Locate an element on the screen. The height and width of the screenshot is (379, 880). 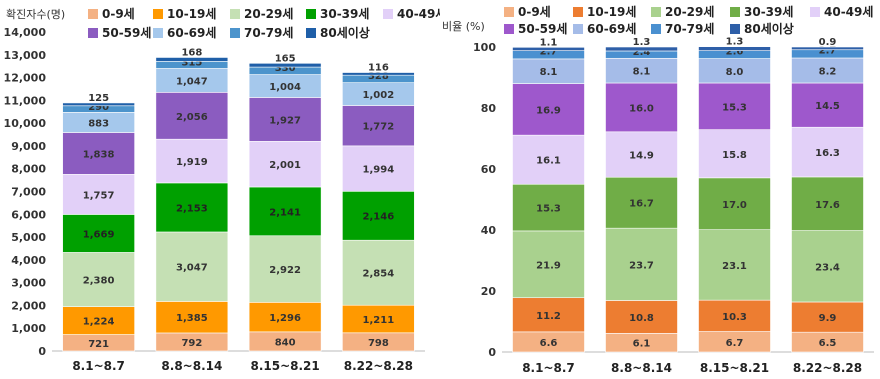
right-data-label: 16.3 is located at coordinates (827, 153).